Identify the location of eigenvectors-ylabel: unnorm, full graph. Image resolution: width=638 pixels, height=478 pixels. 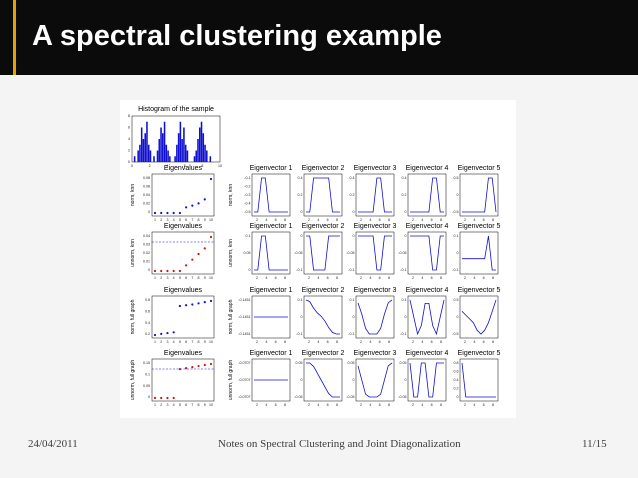
(231, 380).